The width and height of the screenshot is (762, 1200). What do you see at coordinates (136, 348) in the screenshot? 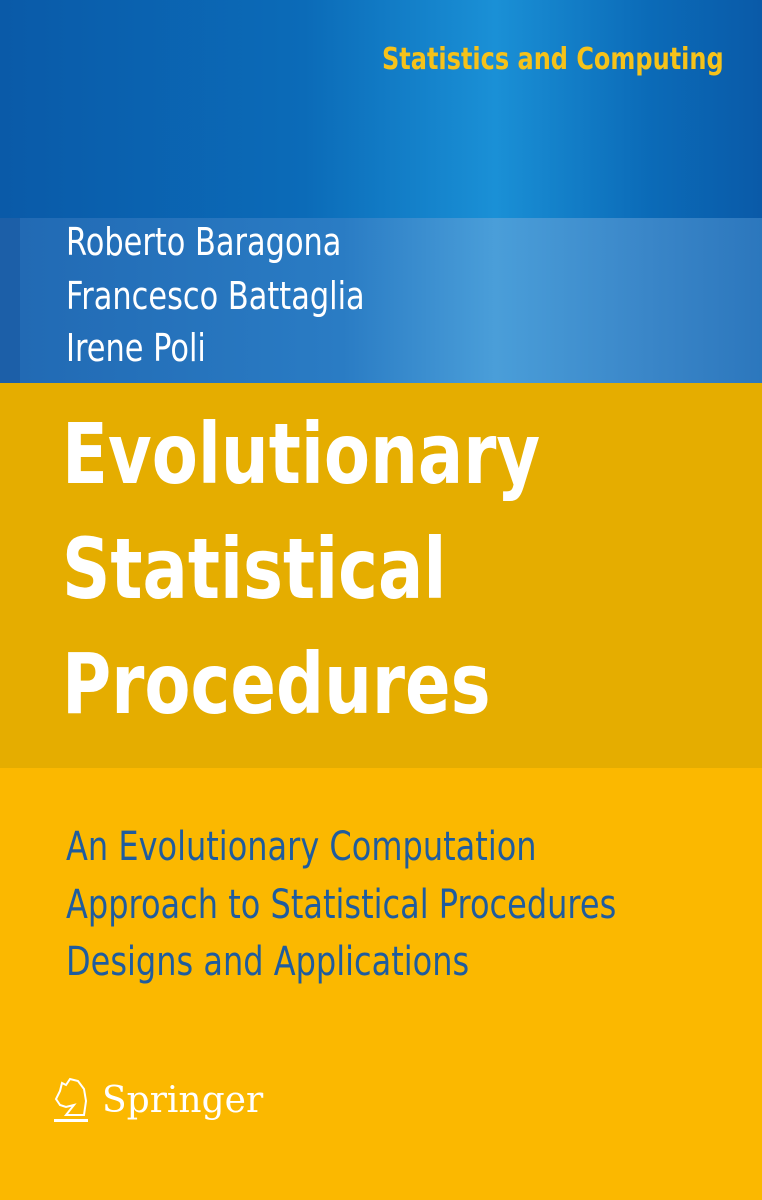
I see `author-name: Irene Poli` at bounding box center [136, 348].